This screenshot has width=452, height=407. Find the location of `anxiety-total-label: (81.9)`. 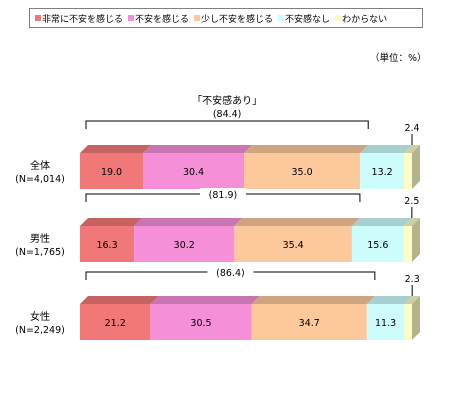

anxiety-total-label: (81.9) is located at coordinates (223, 195).